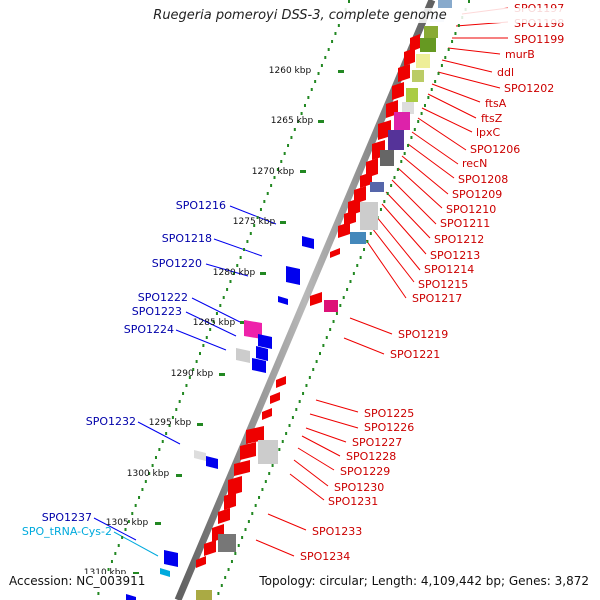  What do you see at coordinates (496, 103) in the screenshot?
I see `gene-label: ftsA` at bounding box center [496, 103].